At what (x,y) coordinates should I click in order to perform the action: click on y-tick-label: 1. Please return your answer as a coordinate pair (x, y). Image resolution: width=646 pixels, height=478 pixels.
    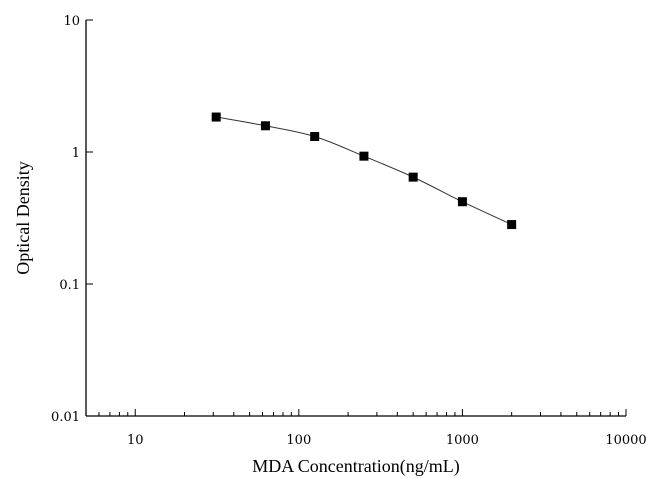
    Looking at the image, I should click on (76, 153).